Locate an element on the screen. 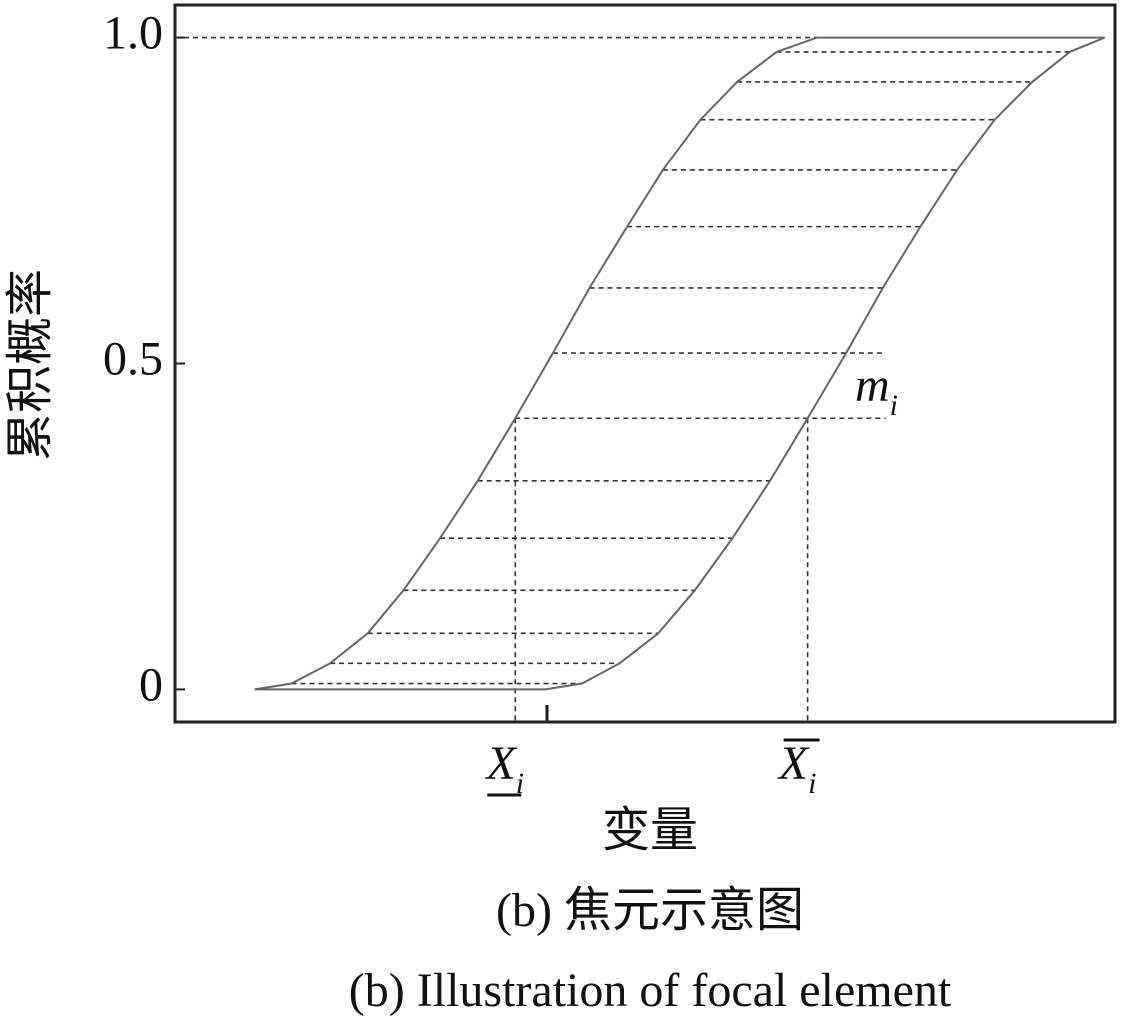 The width and height of the screenshot is (1127, 1028). y-tick-label: 0 is located at coordinates (151, 684).